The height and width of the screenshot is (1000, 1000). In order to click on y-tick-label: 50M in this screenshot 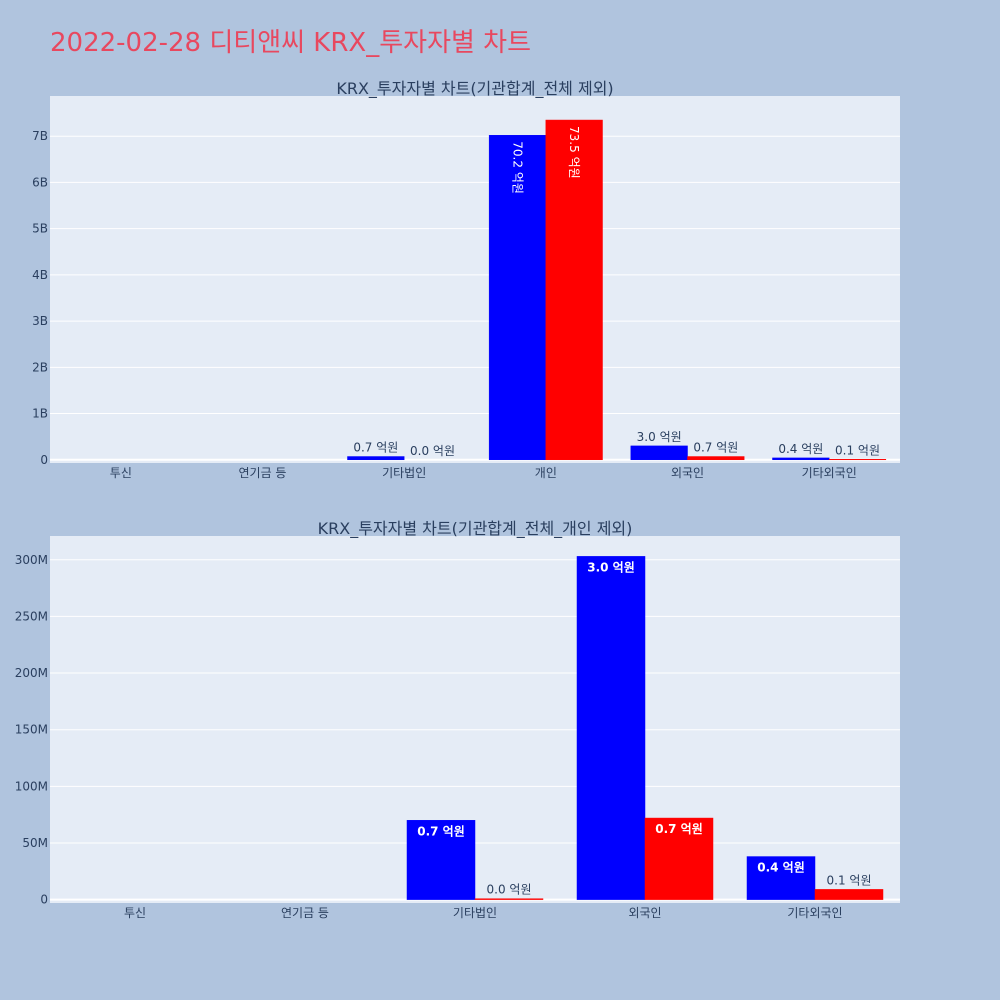, I will do `click(35, 843)`.